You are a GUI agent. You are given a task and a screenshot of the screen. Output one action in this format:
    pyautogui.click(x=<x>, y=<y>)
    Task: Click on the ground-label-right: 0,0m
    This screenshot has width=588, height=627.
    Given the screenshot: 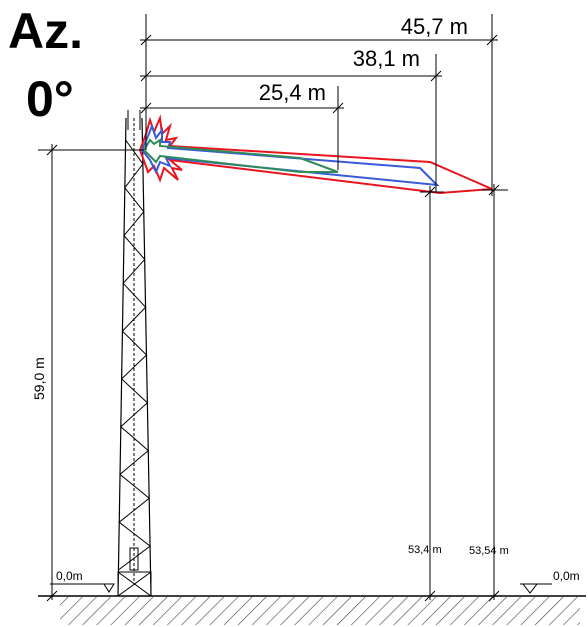 What is the action you would take?
    pyautogui.click(x=566, y=576)
    